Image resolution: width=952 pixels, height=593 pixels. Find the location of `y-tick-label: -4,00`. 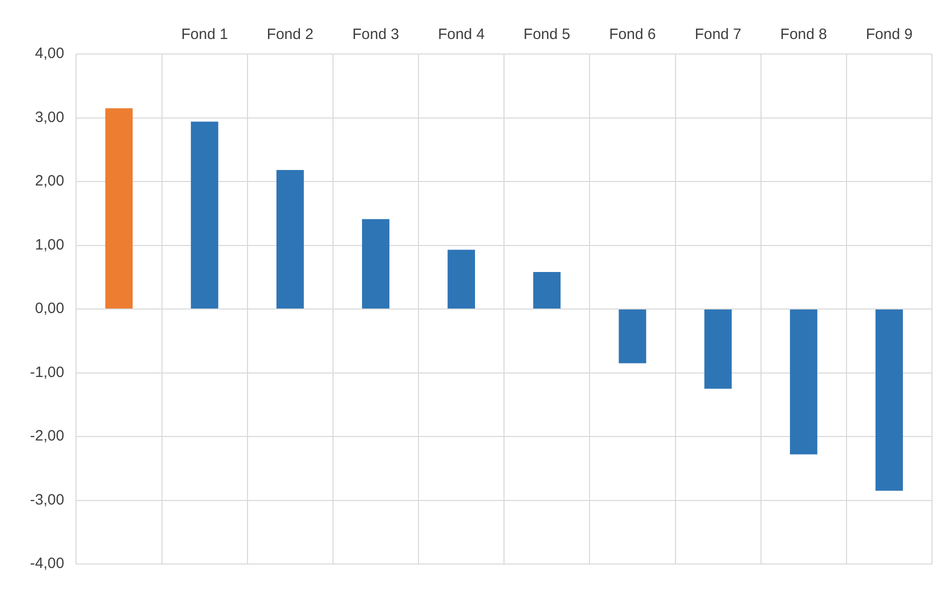

y-tick-label: -4,00 is located at coordinates (47, 563).